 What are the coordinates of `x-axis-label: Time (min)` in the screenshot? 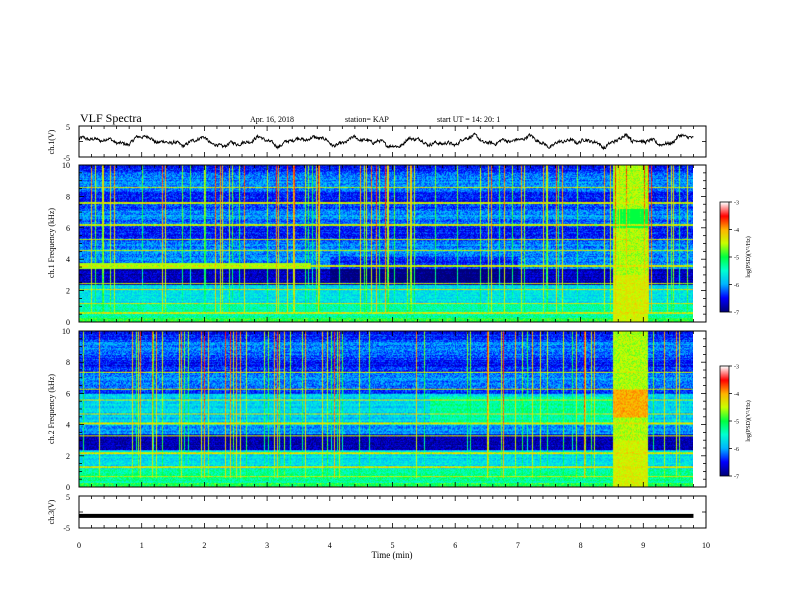 It's located at (392, 555).